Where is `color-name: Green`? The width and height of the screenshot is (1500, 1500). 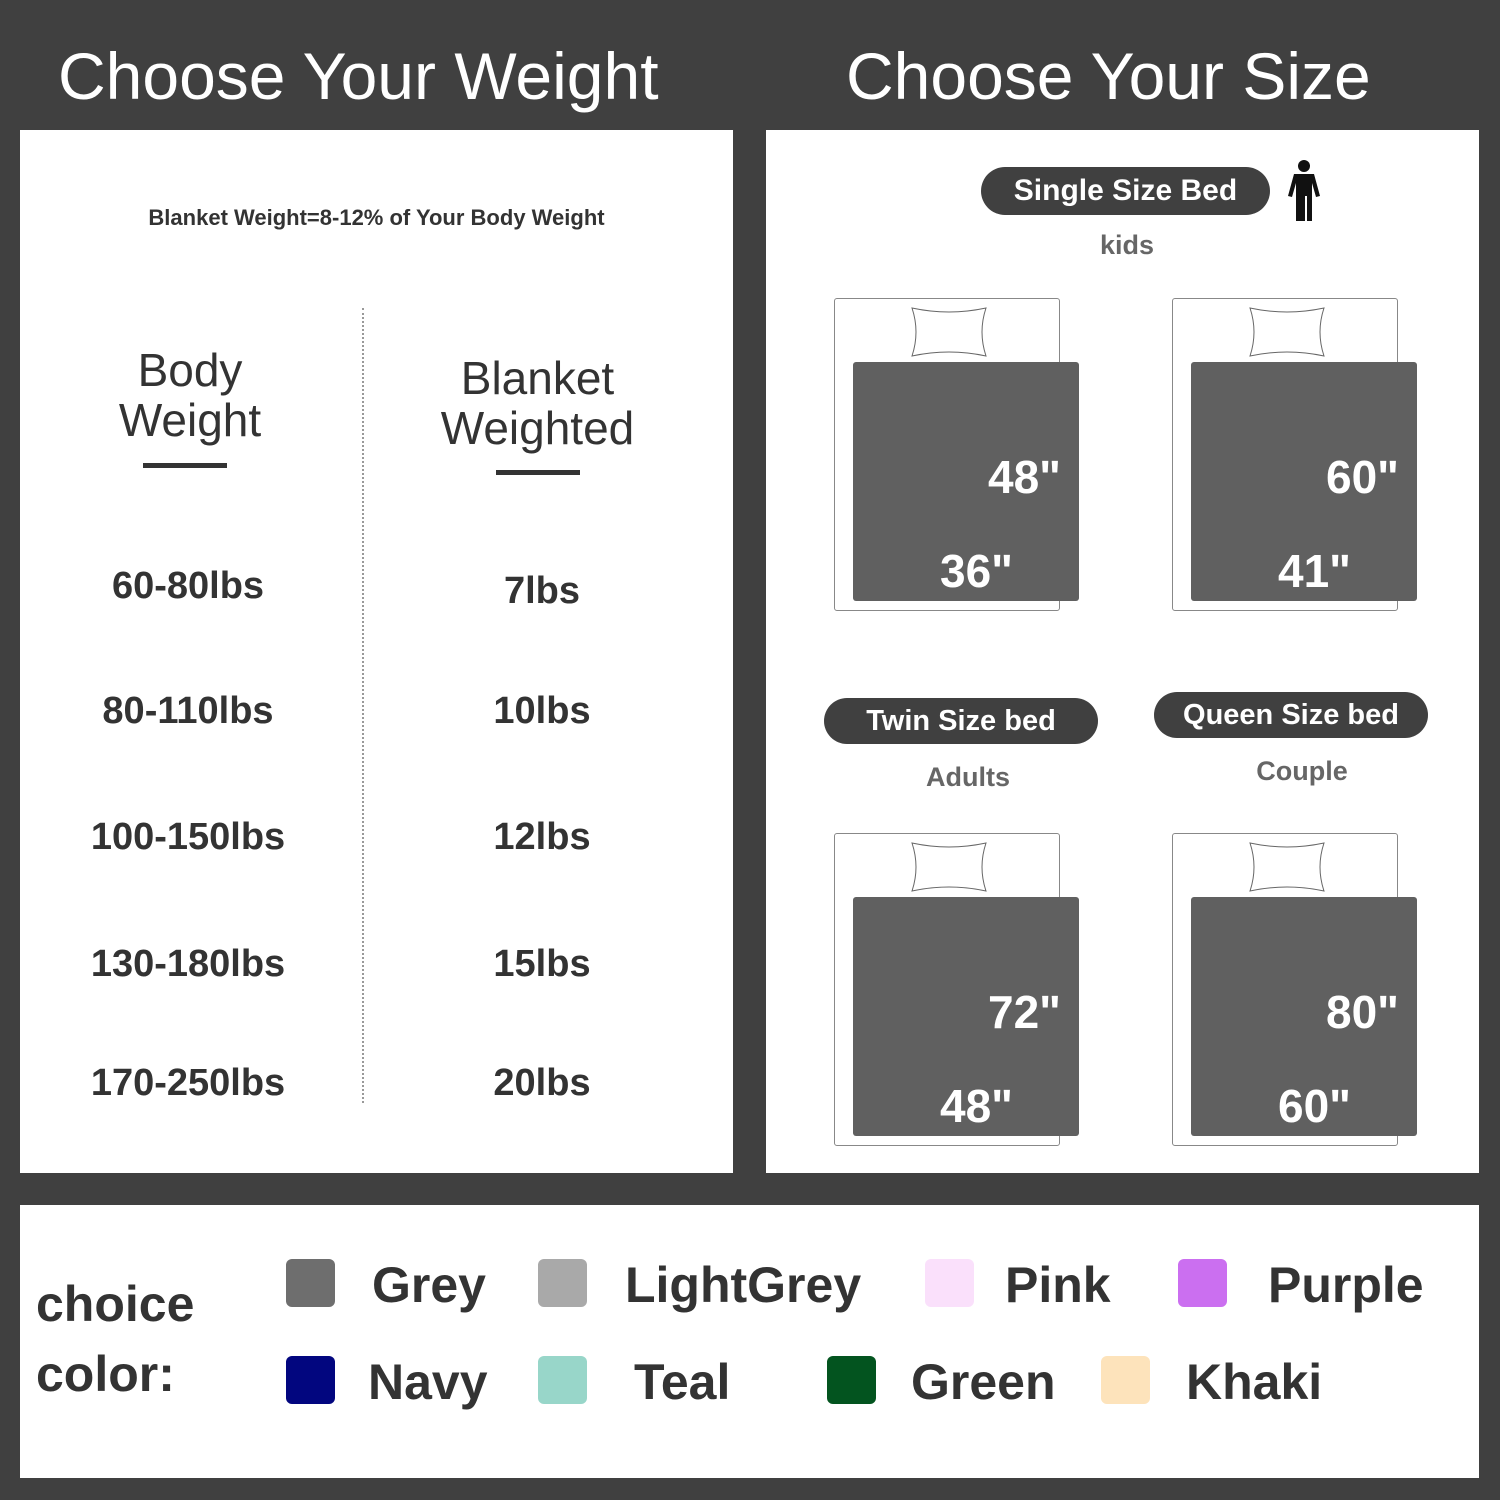 color-name: Green is located at coordinates (983, 1382).